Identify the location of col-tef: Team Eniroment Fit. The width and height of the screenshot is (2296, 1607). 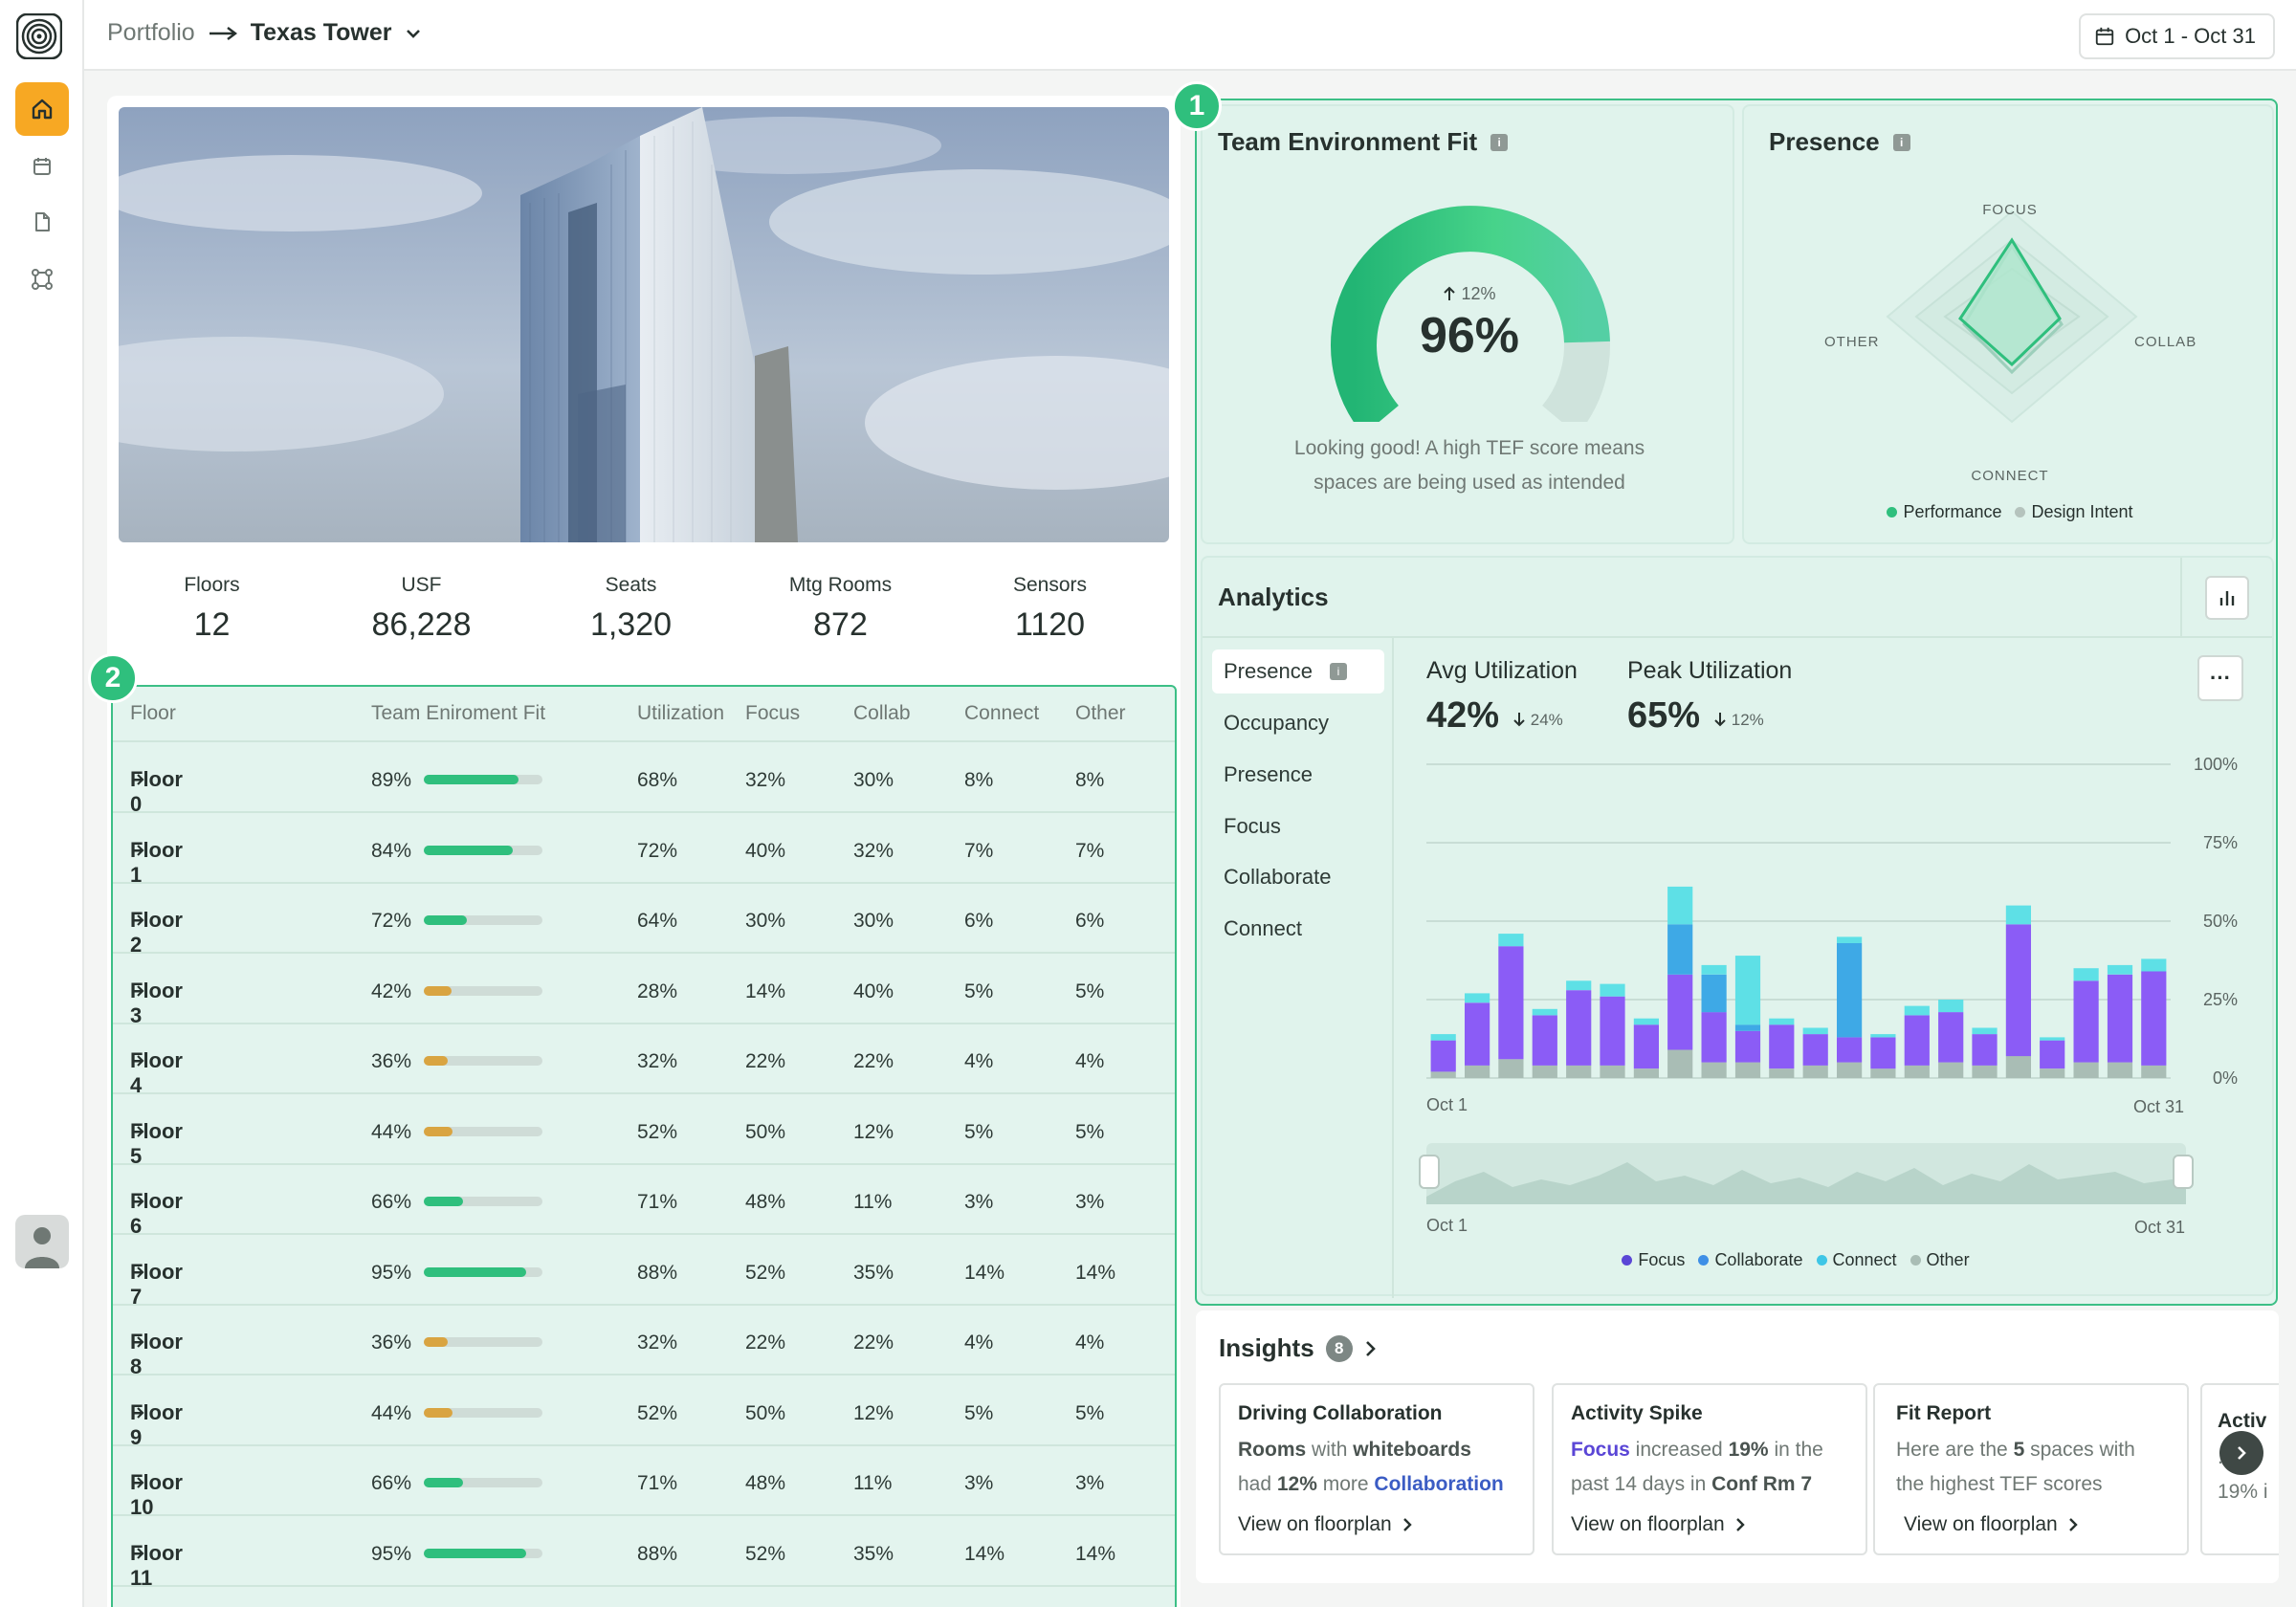
(459, 713).